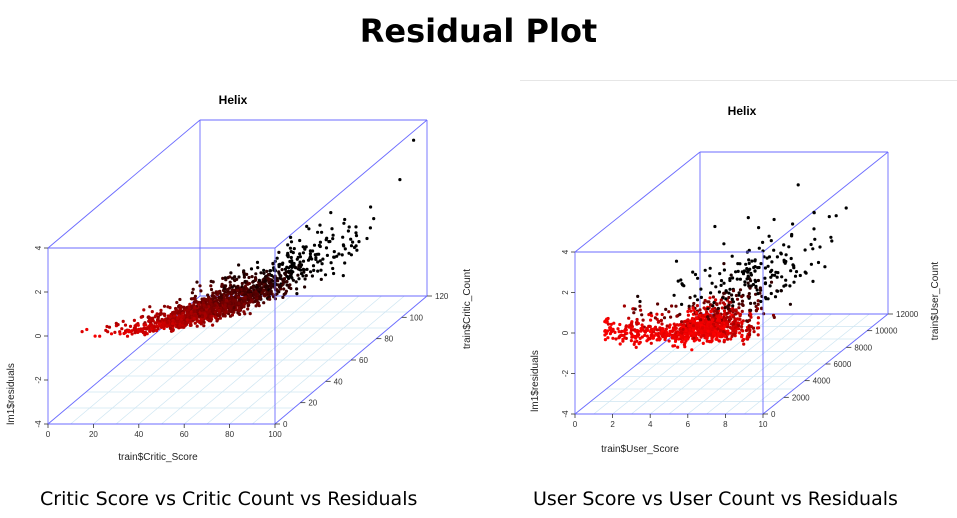 The width and height of the screenshot is (957, 518). Describe the element at coordinates (184, 434) in the screenshot. I see `left-x-tick-label: 60` at that location.